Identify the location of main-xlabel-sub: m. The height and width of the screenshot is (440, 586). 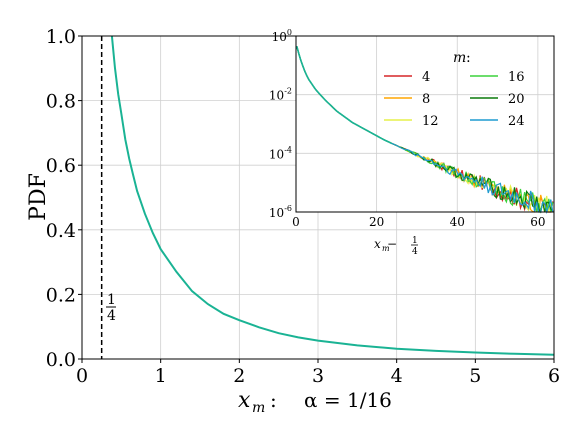
(258, 408).